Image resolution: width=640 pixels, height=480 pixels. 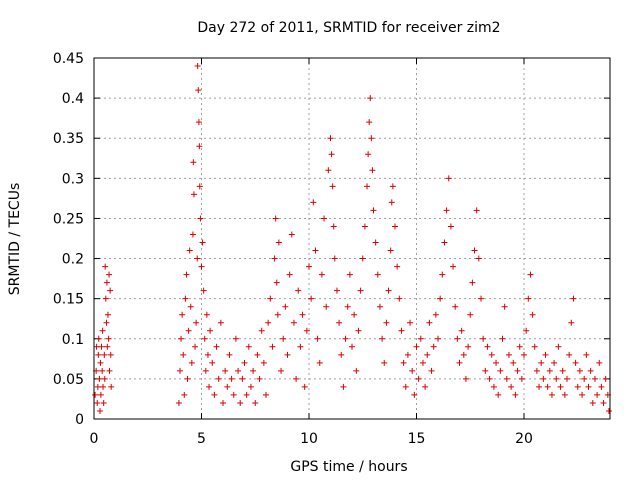 What do you see at coordinates (68, 59) in the screenshot?
I see `y-tick-label: 0.45` at bounding box center [68, 59].